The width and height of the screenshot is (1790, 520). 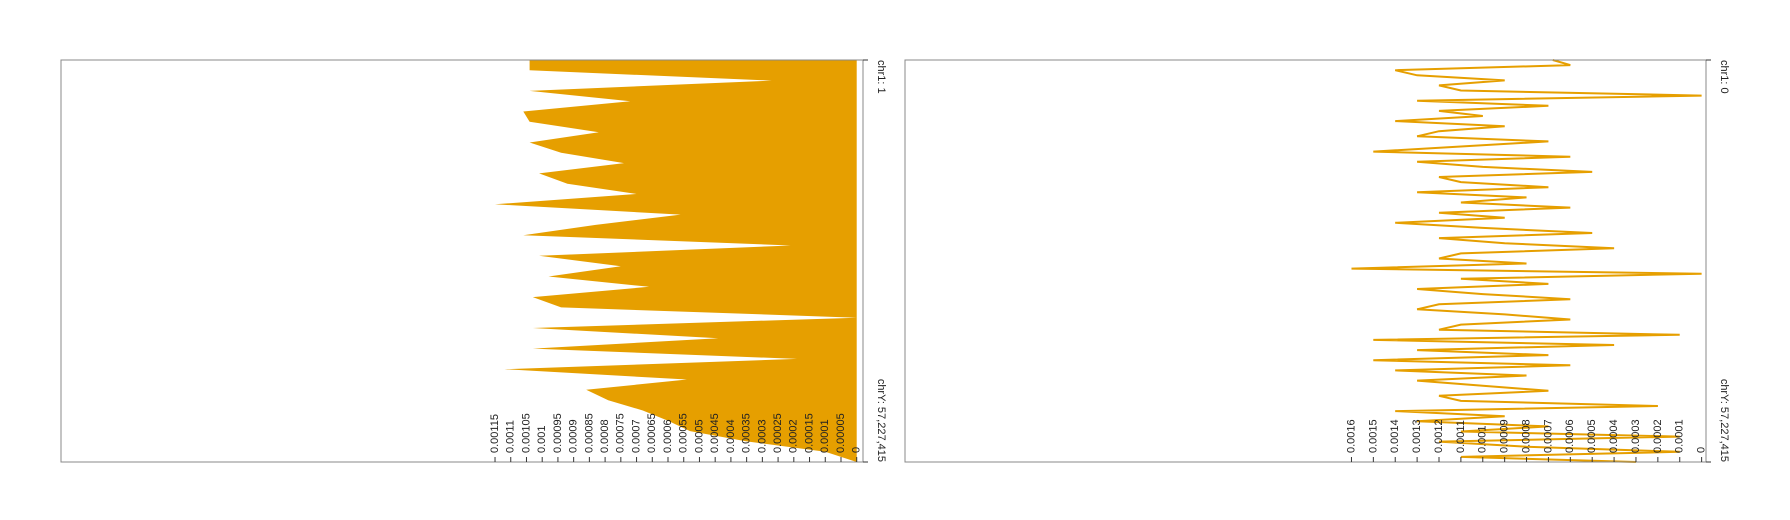 What do you see at coordinates (652, 433) in the screenshot?
I see `x-tick-label: 0.00065` at bounding box center [652, 433].